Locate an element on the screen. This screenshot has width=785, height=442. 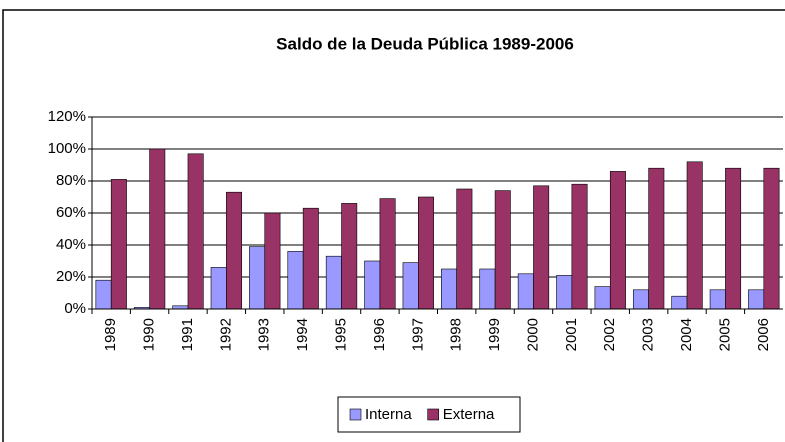
legend-label: Interna is located at coordinates (388, 414).